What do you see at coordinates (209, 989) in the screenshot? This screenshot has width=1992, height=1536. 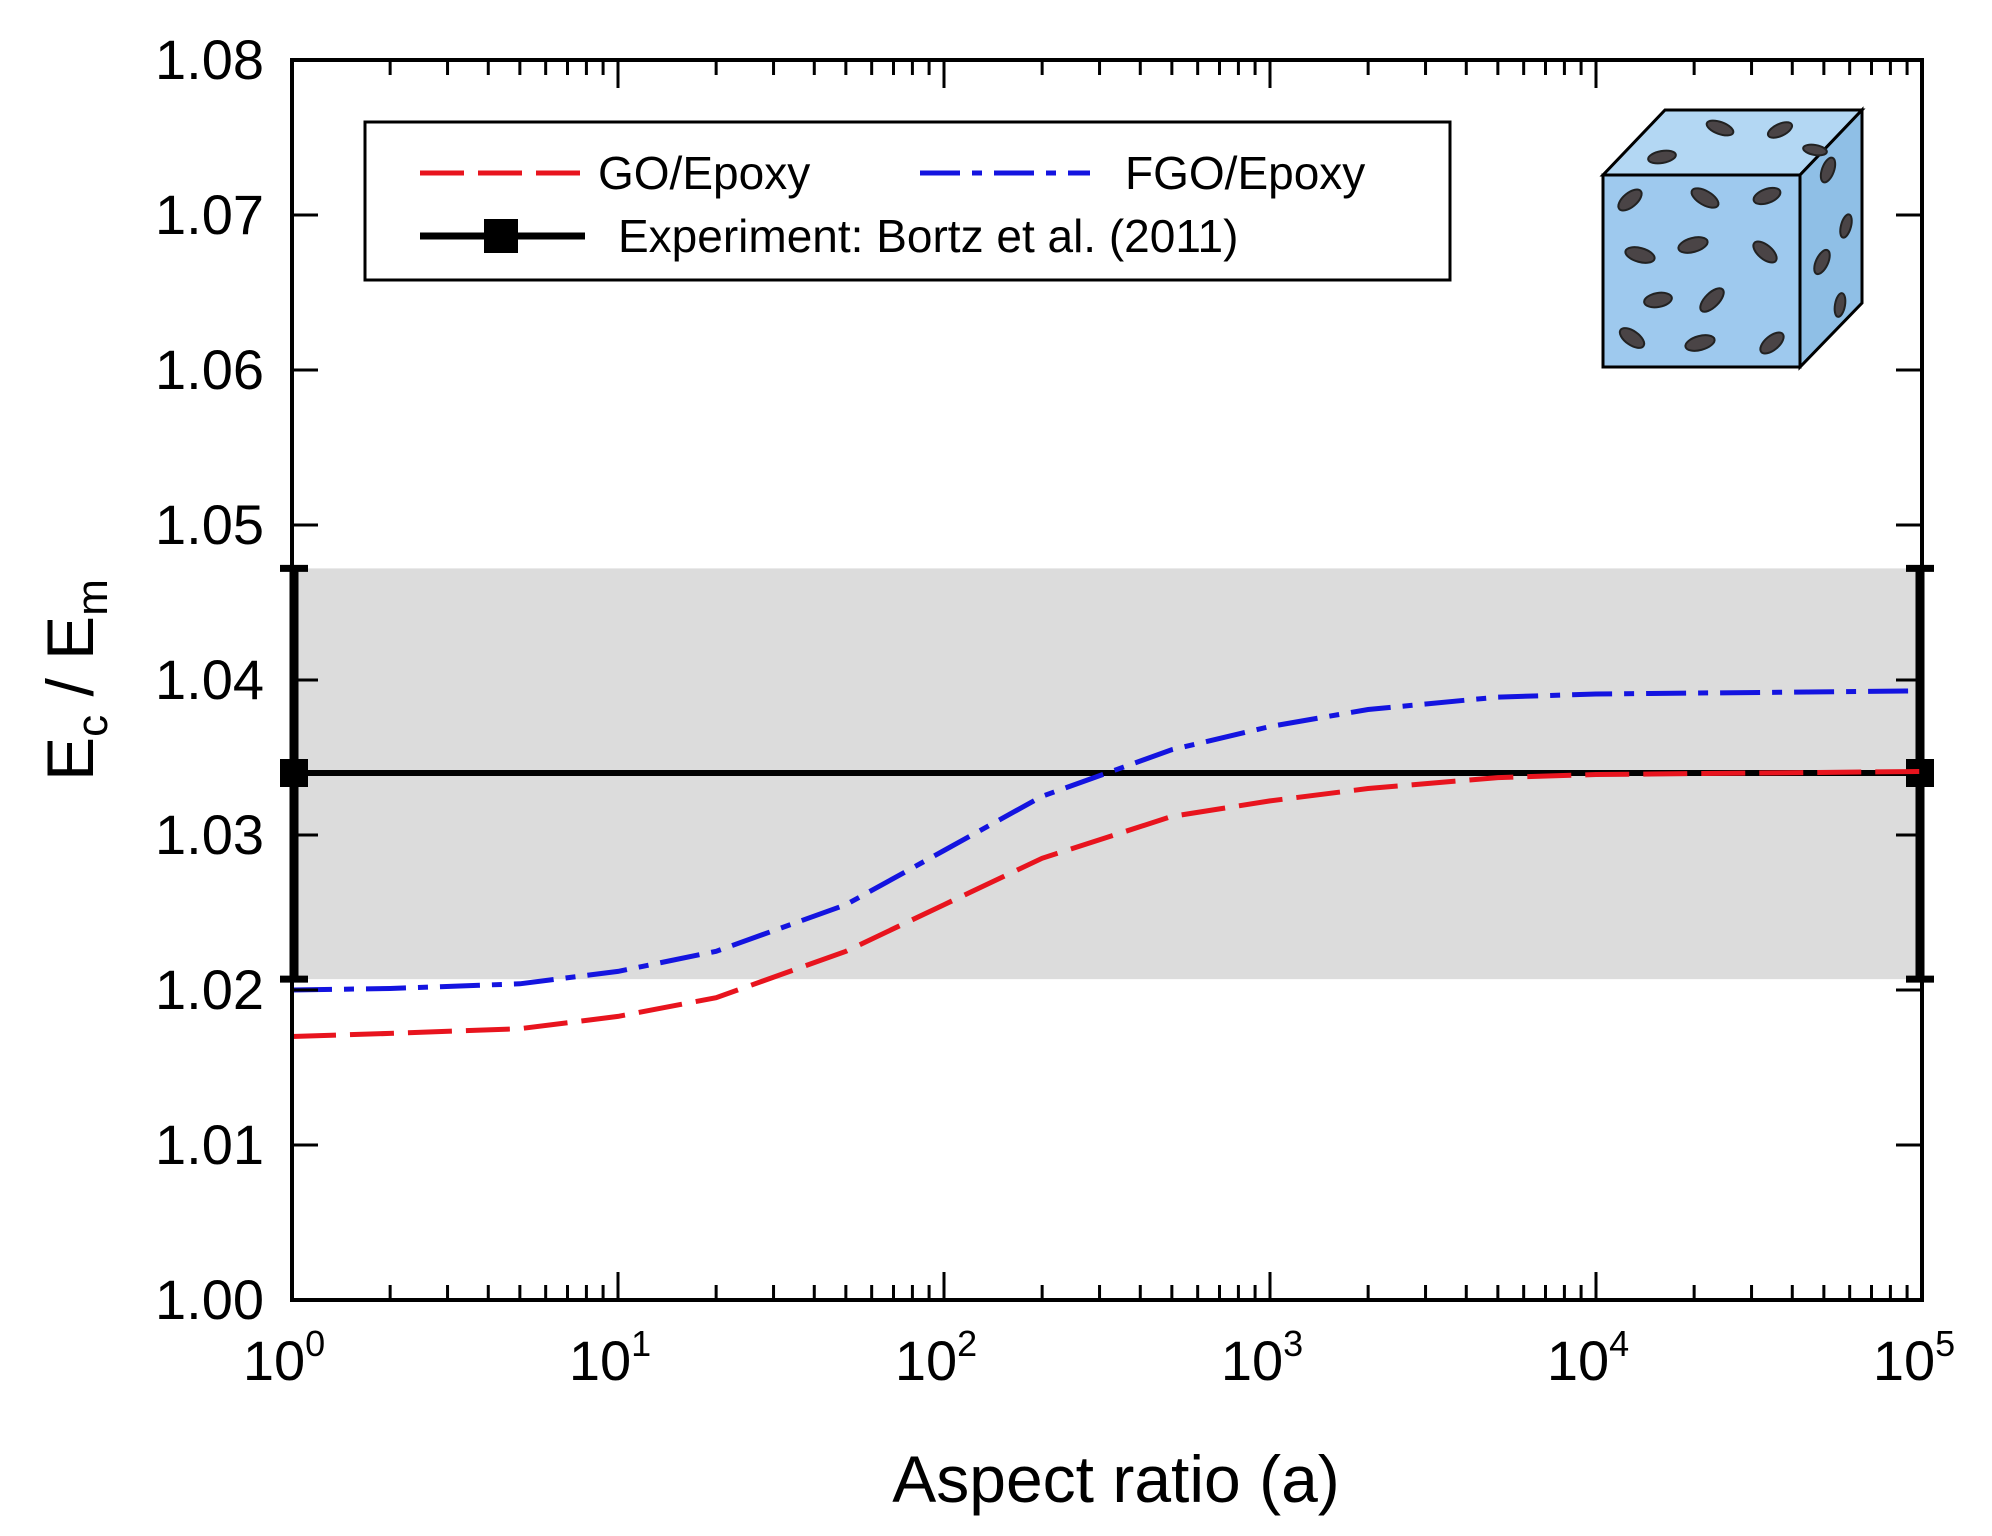 I see `y-tick-label: 1.02` at bounding box center [209, 989].